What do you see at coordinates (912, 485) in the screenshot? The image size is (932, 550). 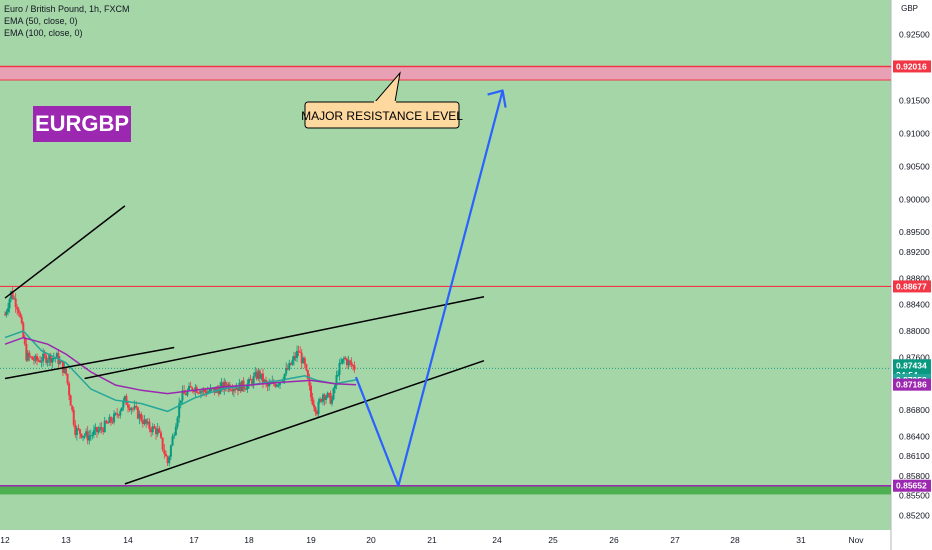 I see `price-label-support-bg` at bounding box center [912, 485].